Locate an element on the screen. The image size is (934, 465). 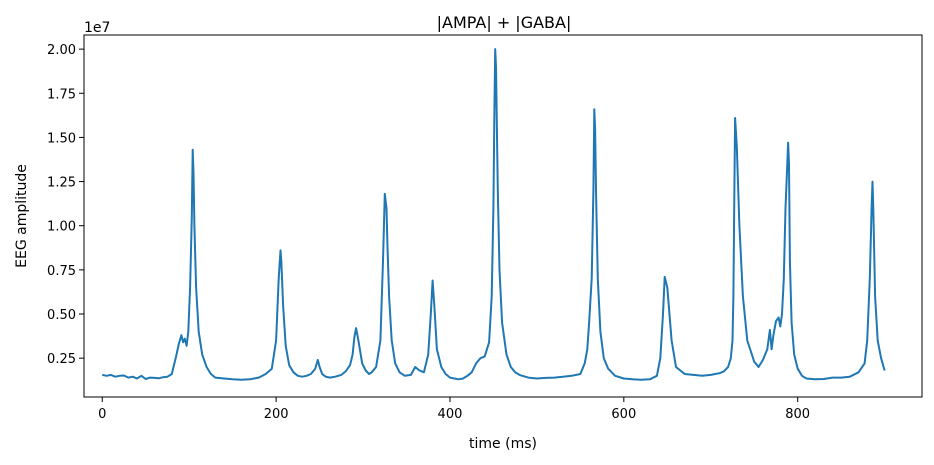
y-axis-ticks: 0.25 0.50 0.75 1.00 1.25 1.50 1.75 2.00 is located at coordinates (65, 205).